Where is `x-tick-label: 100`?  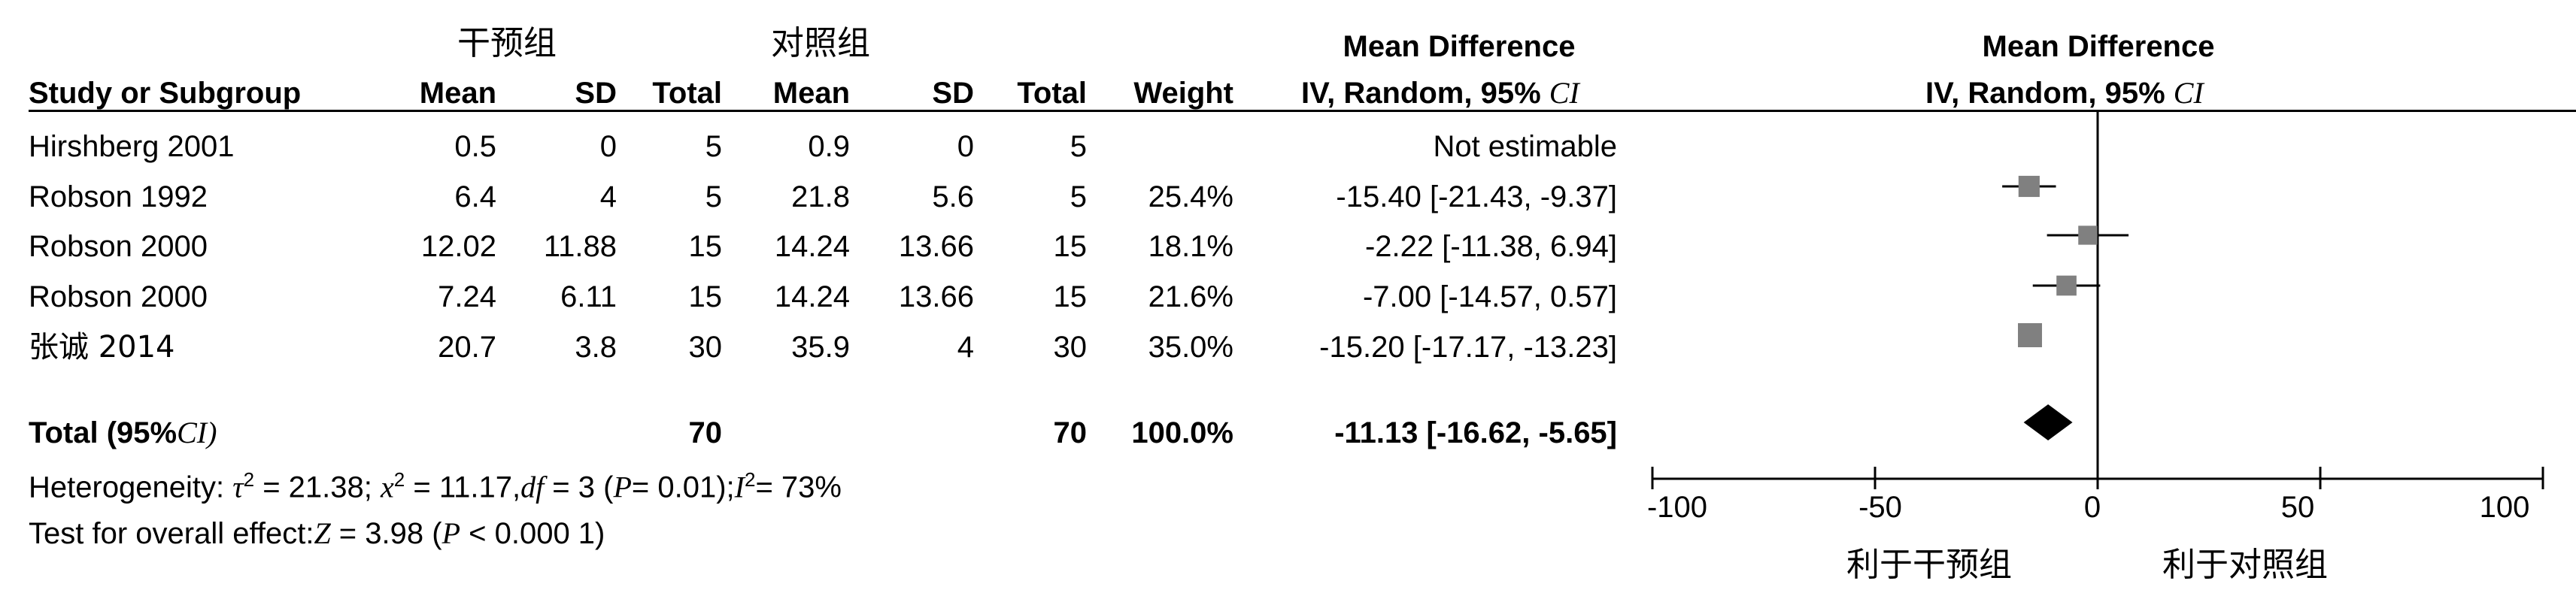 x-tick-label: 100 is located at coordinates (2504, 508).